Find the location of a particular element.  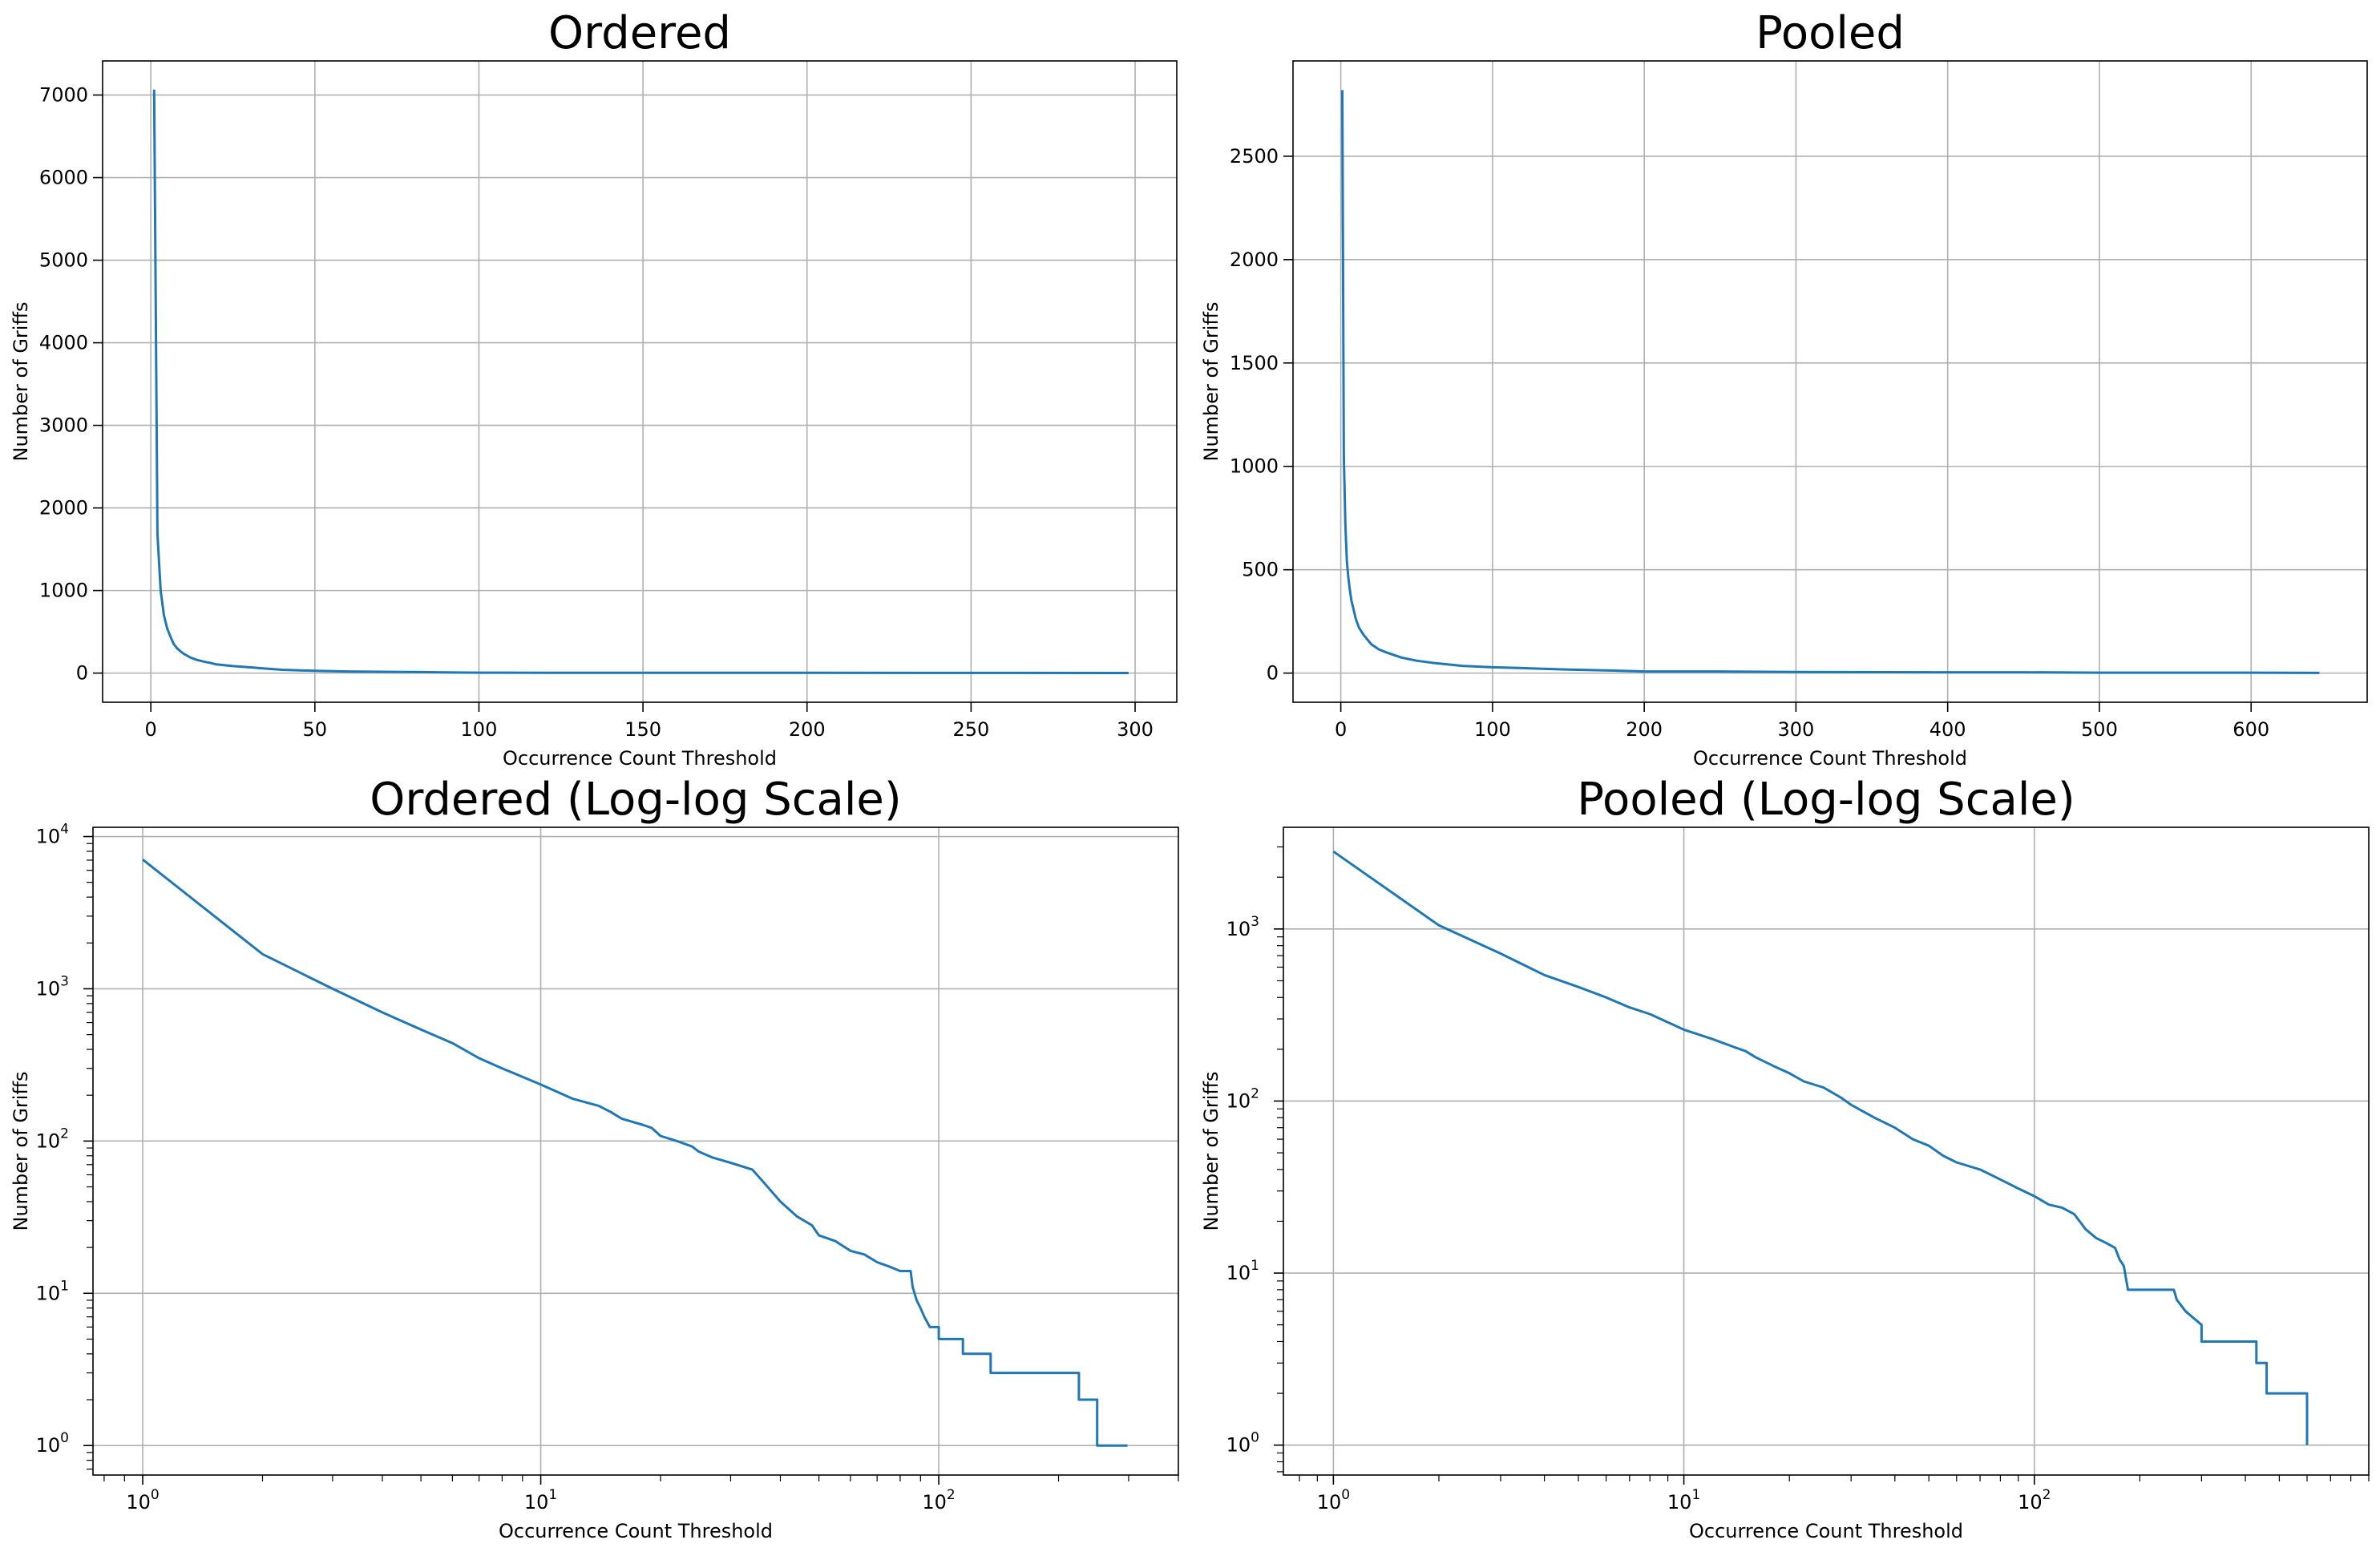

x-tick-label: 150 is located at coordinates (643, 729).